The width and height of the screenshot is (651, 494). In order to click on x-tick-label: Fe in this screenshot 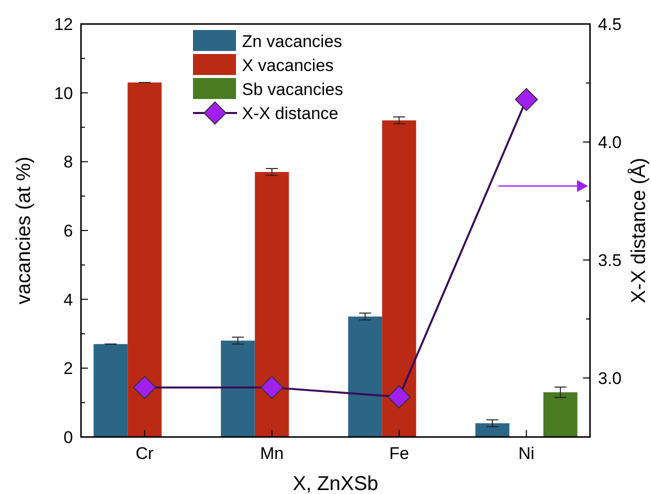, I will do `click(399, 453)`.